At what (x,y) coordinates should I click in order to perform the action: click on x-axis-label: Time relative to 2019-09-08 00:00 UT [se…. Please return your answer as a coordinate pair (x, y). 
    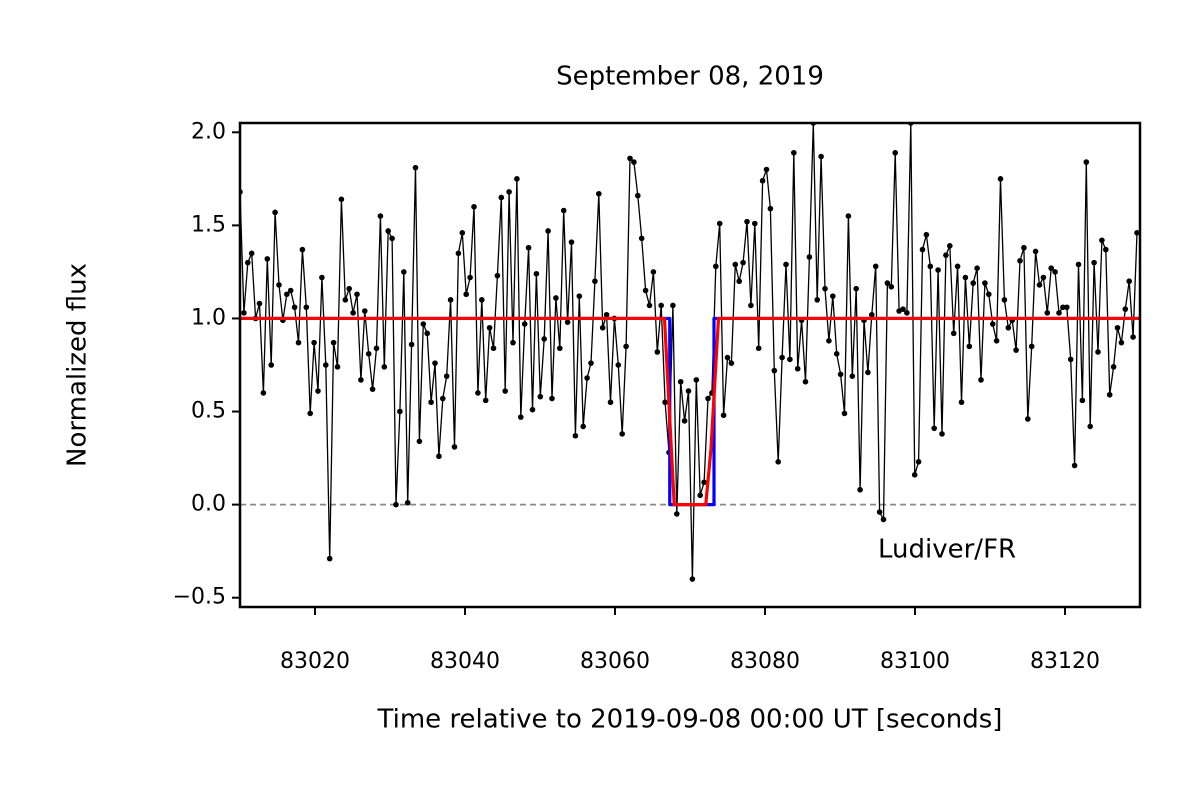
    Looking at the image, I should click on (690, 720).